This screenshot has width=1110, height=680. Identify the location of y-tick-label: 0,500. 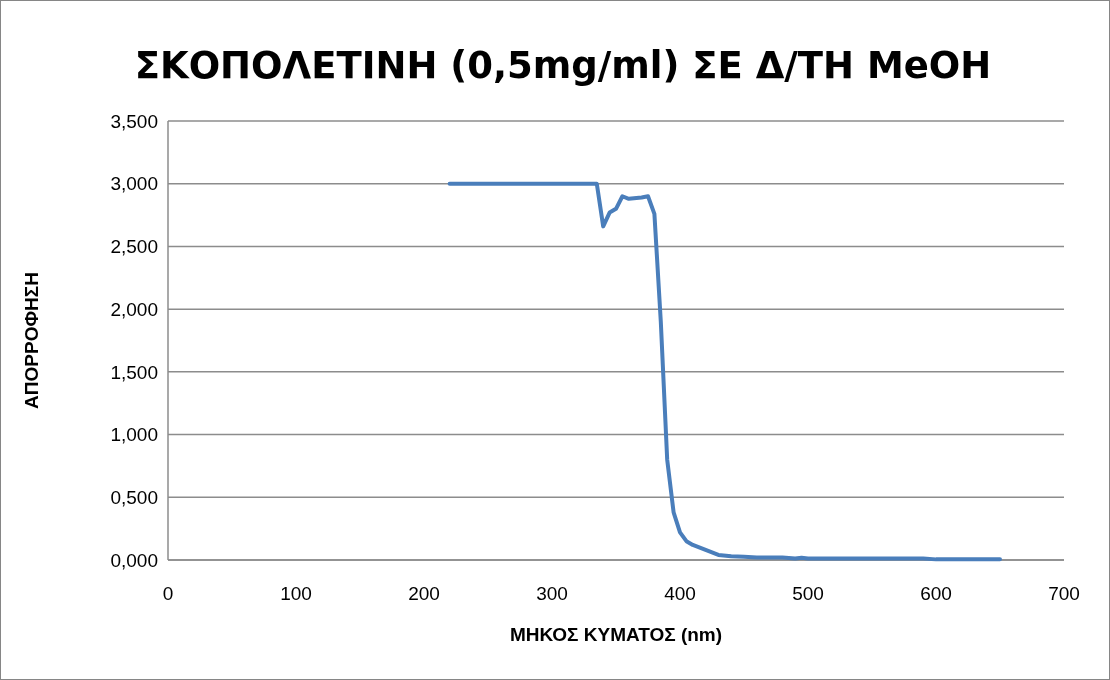
(134, 497).